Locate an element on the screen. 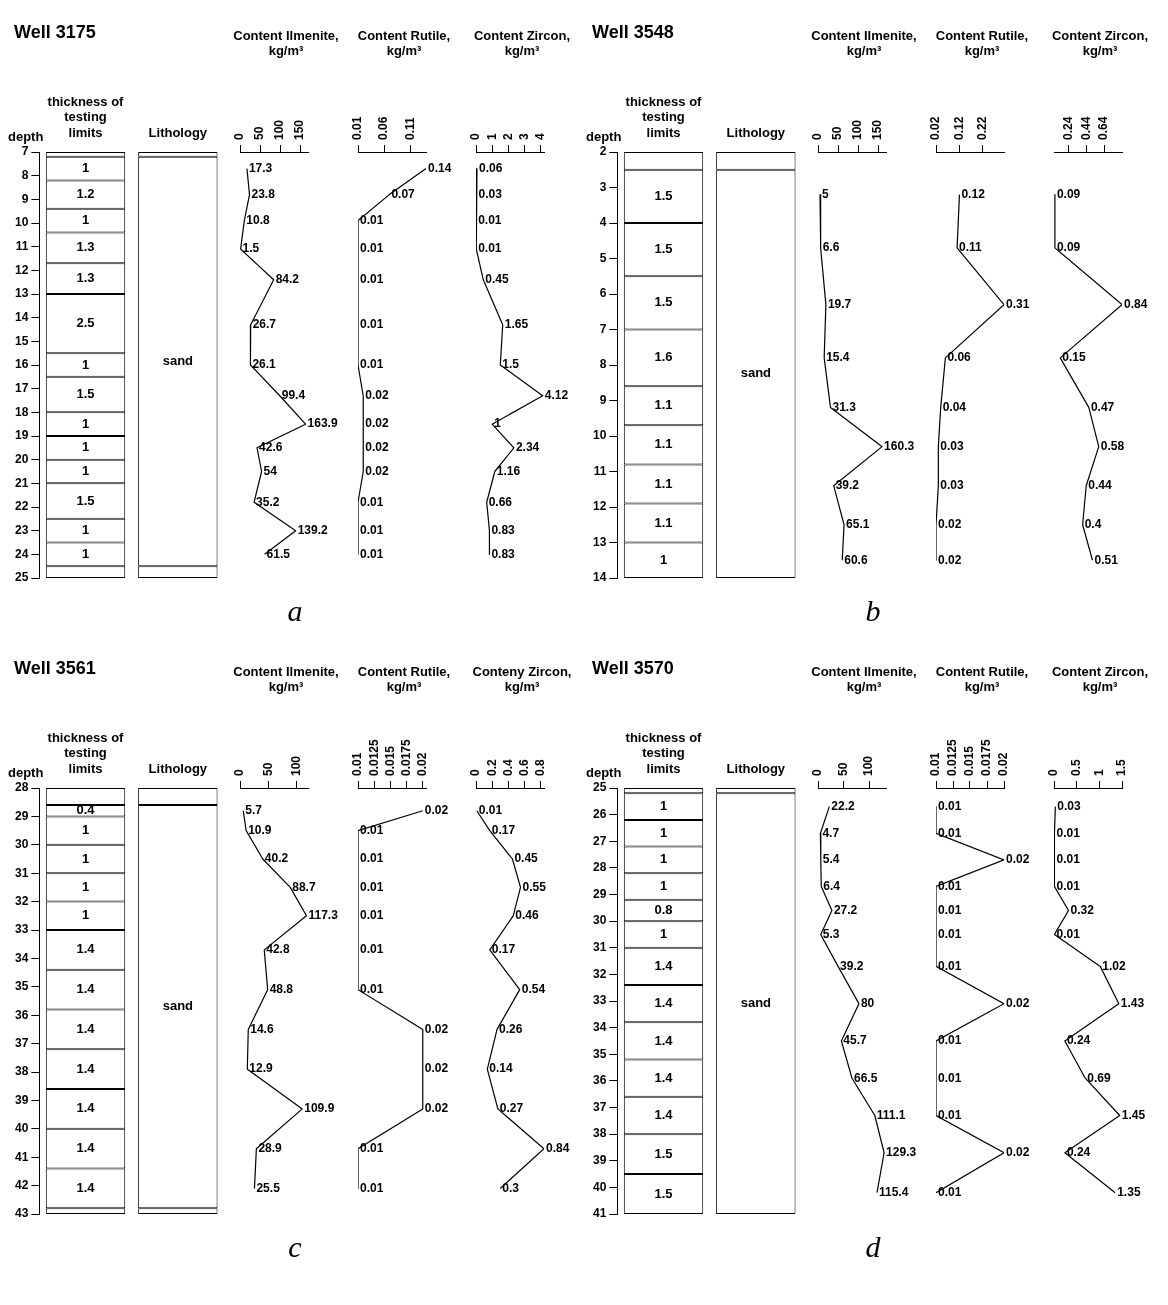 This screenshot has height=1305, width=1168. data-label: 42.8 is located at coordinates (278, 949).